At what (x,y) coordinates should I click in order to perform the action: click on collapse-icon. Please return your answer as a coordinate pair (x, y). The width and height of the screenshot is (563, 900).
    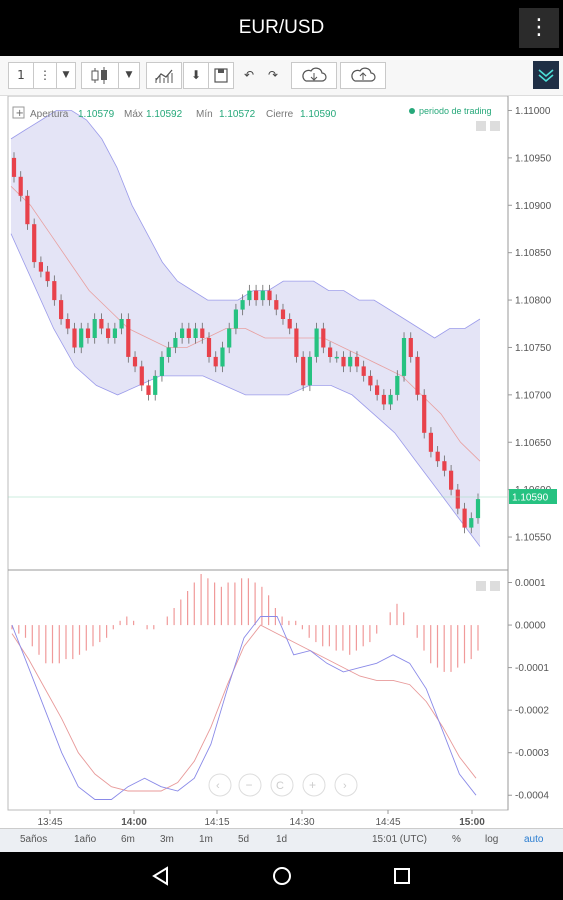
    Looking at the image, I should click on (546, 75).